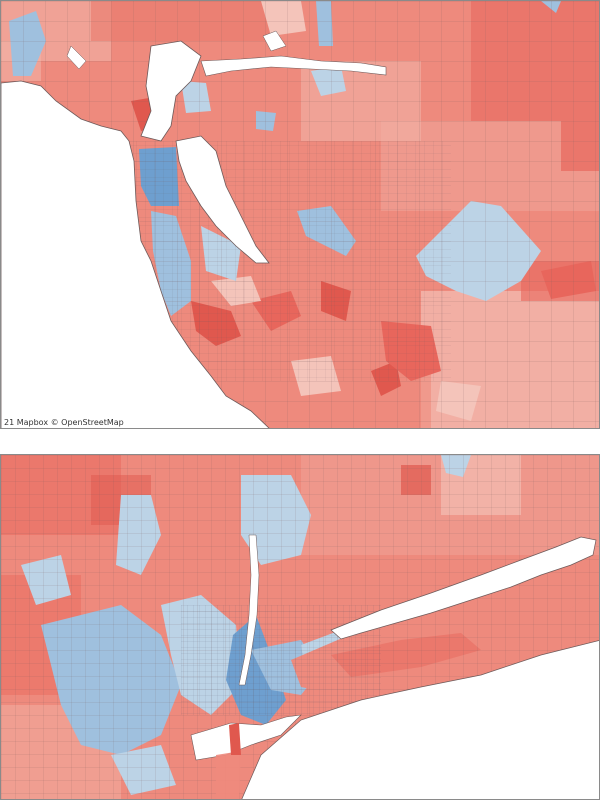  Describe the element at coordinates (171, 91) in the screenshot. I see `san-pablo-bay` at that location.